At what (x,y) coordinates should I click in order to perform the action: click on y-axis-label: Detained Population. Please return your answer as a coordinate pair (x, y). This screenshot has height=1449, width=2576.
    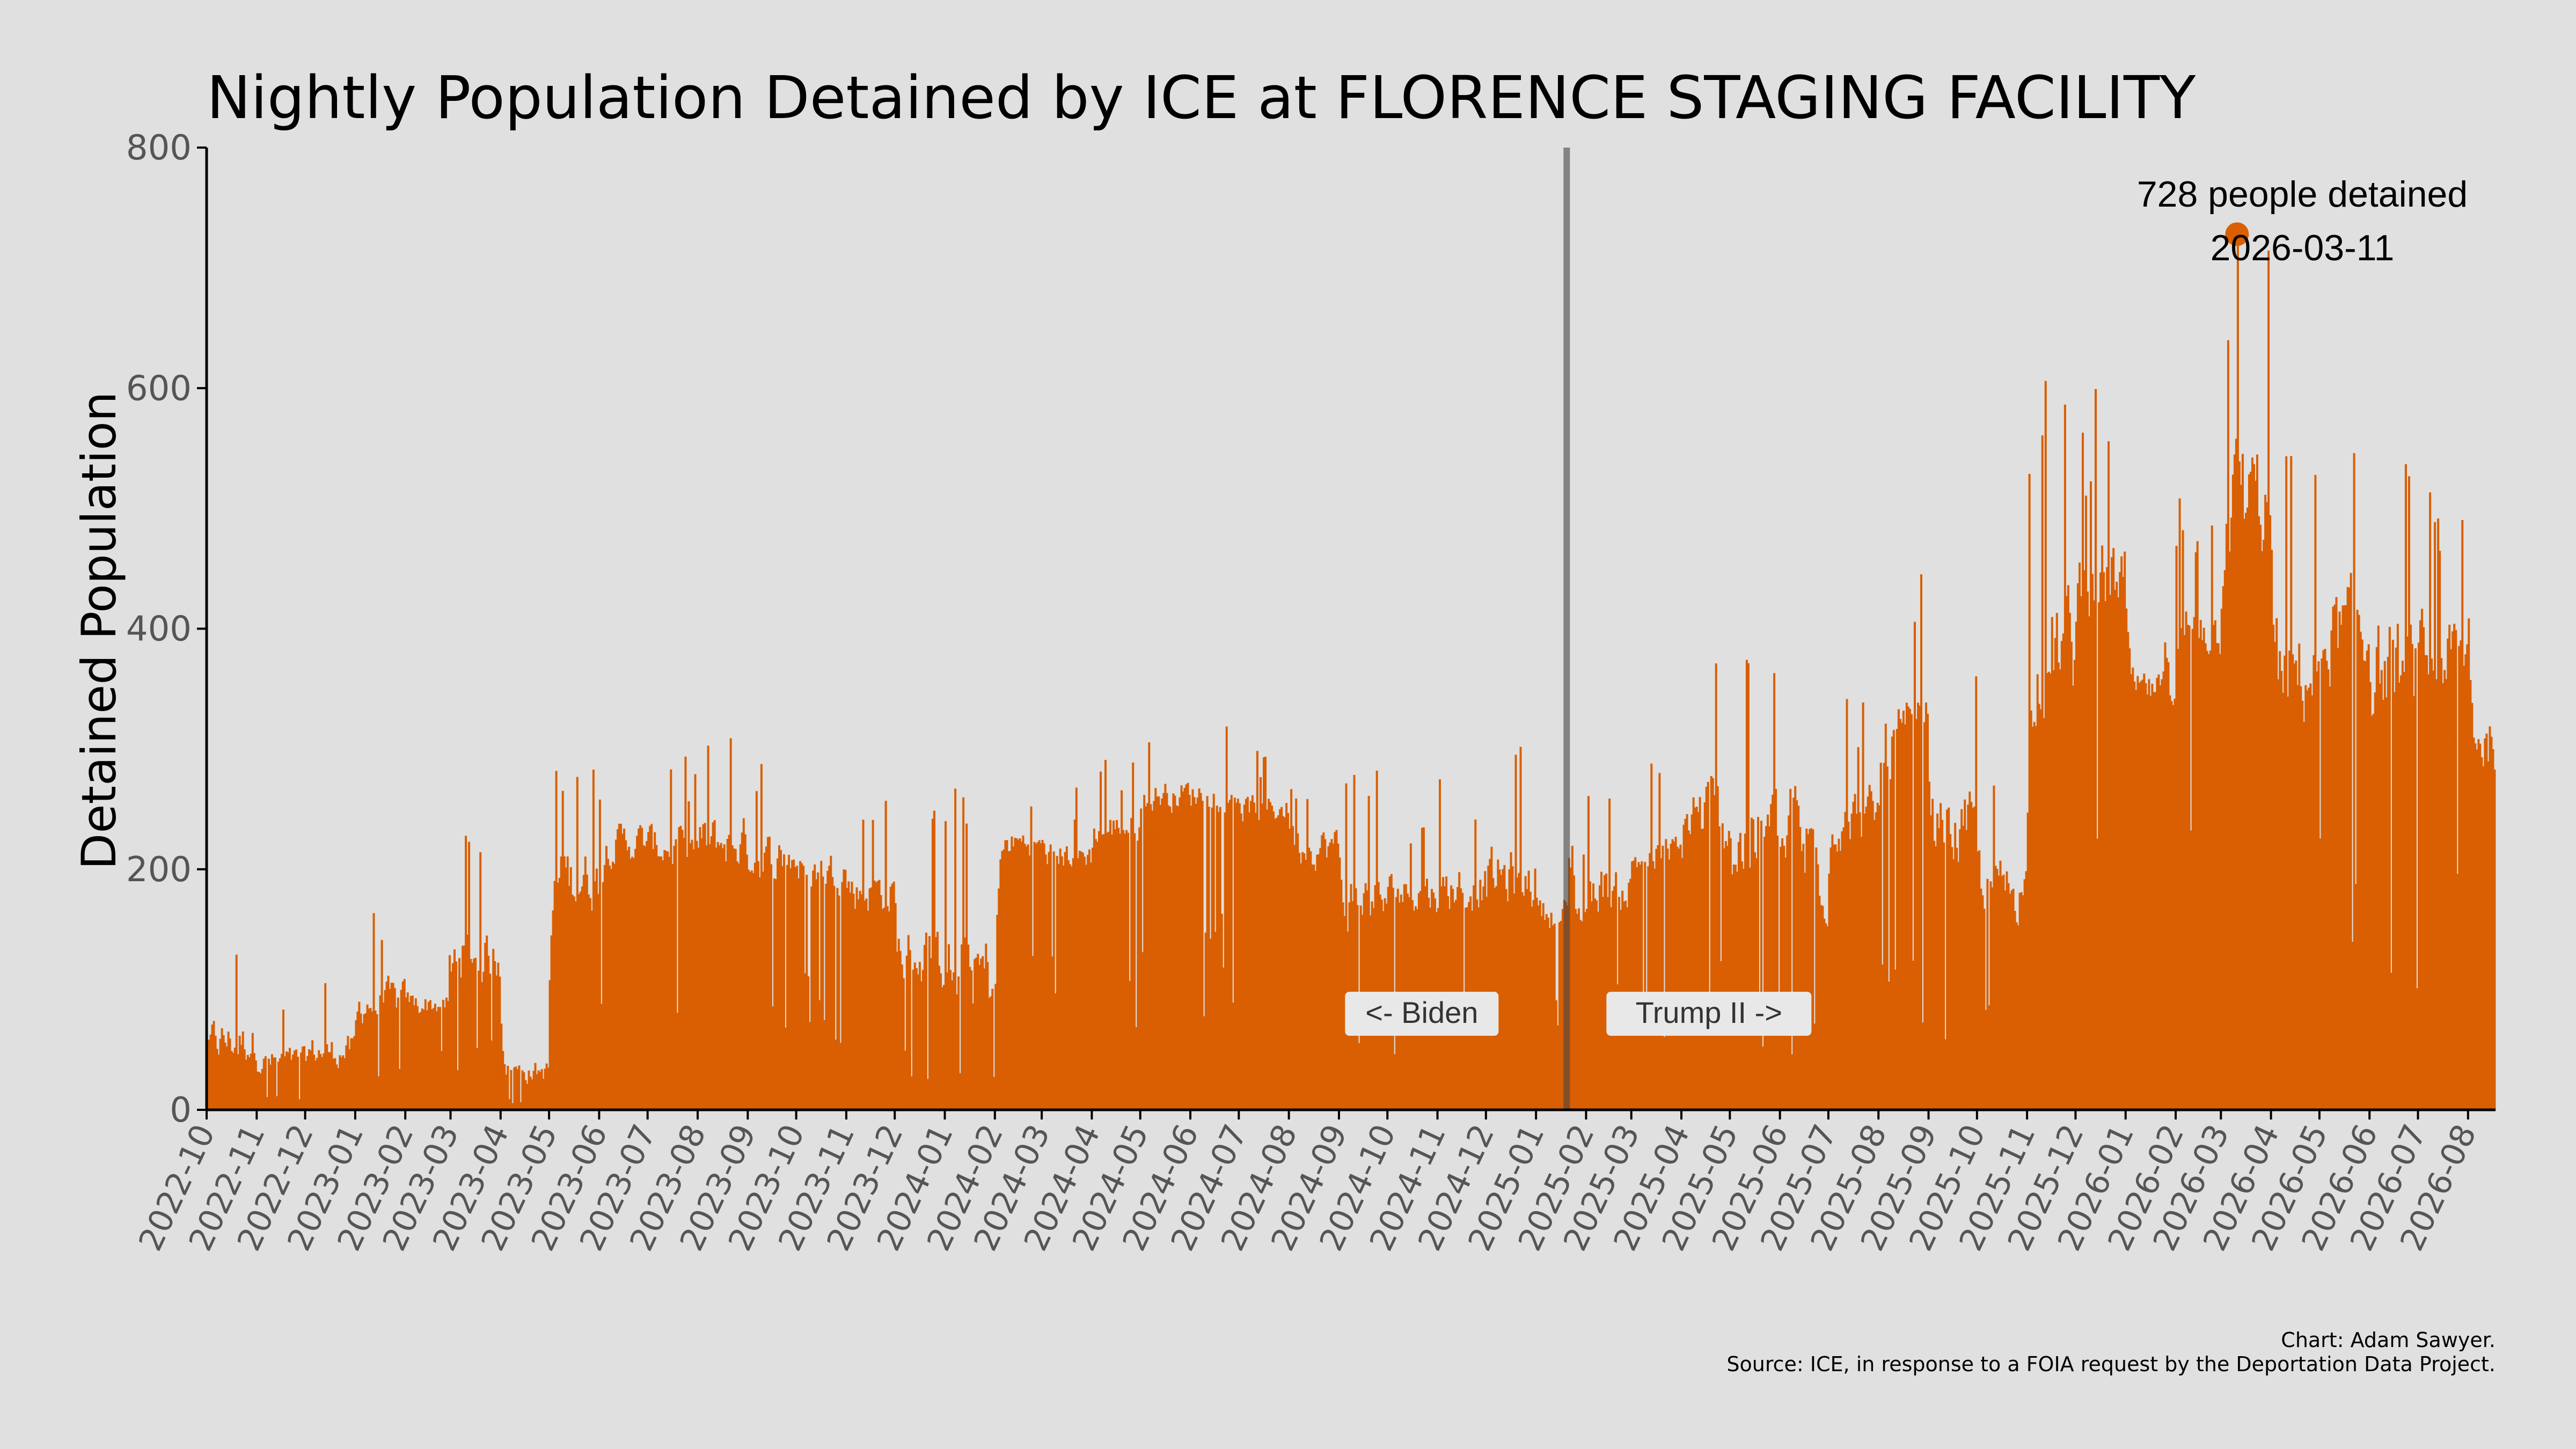
    Looking at the image, I should click on (99, 631).